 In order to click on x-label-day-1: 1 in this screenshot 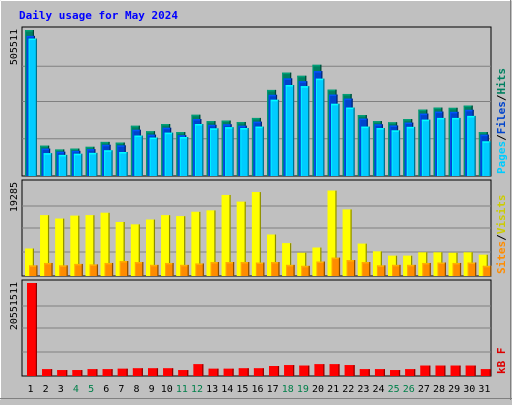, I will do `click(31, 389)`.